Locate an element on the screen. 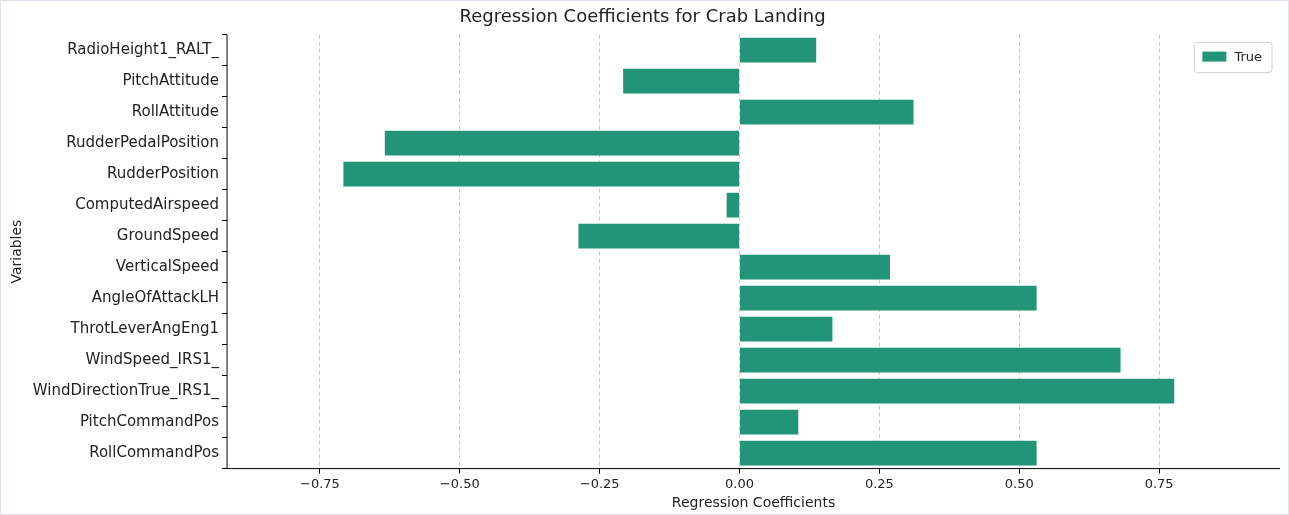 This screenshot has height=515, width=1289. y-tick-label: WindSpeed_IRS1_ is located at coordinates (152, 359).